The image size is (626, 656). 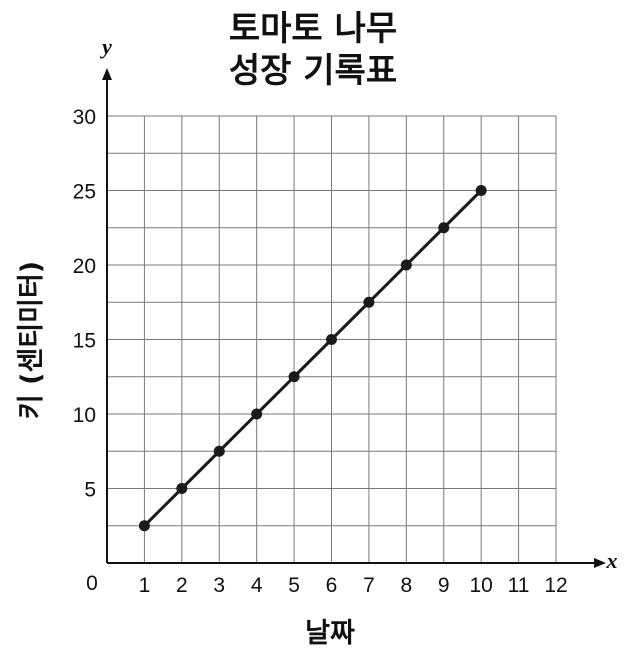 I want to click on x-tick-label: 11, so click(x=519, y=585).